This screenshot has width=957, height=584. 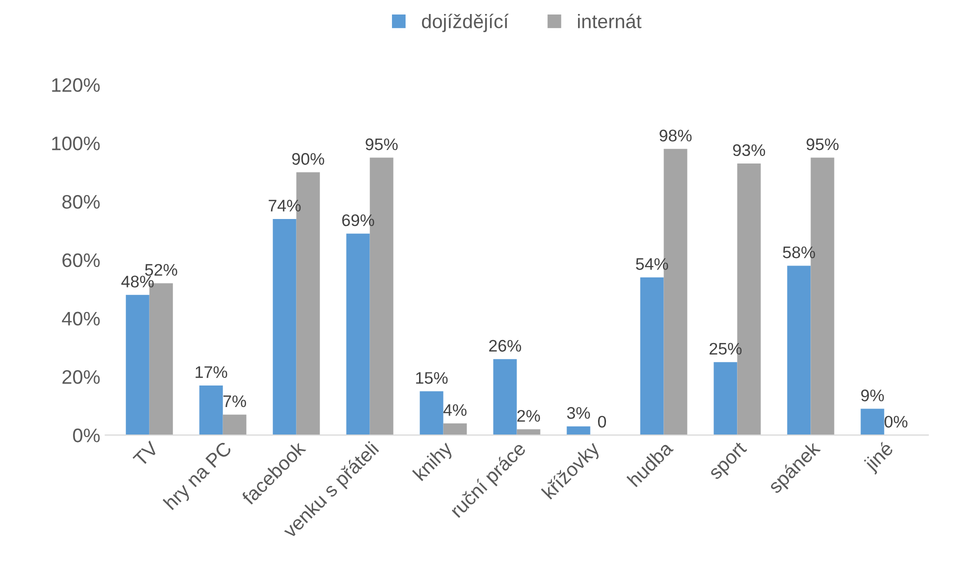 What do you see at coordinates (652, 264) in the screenshot?
I see `data-label: 54%` at bounding box center [652, 264].